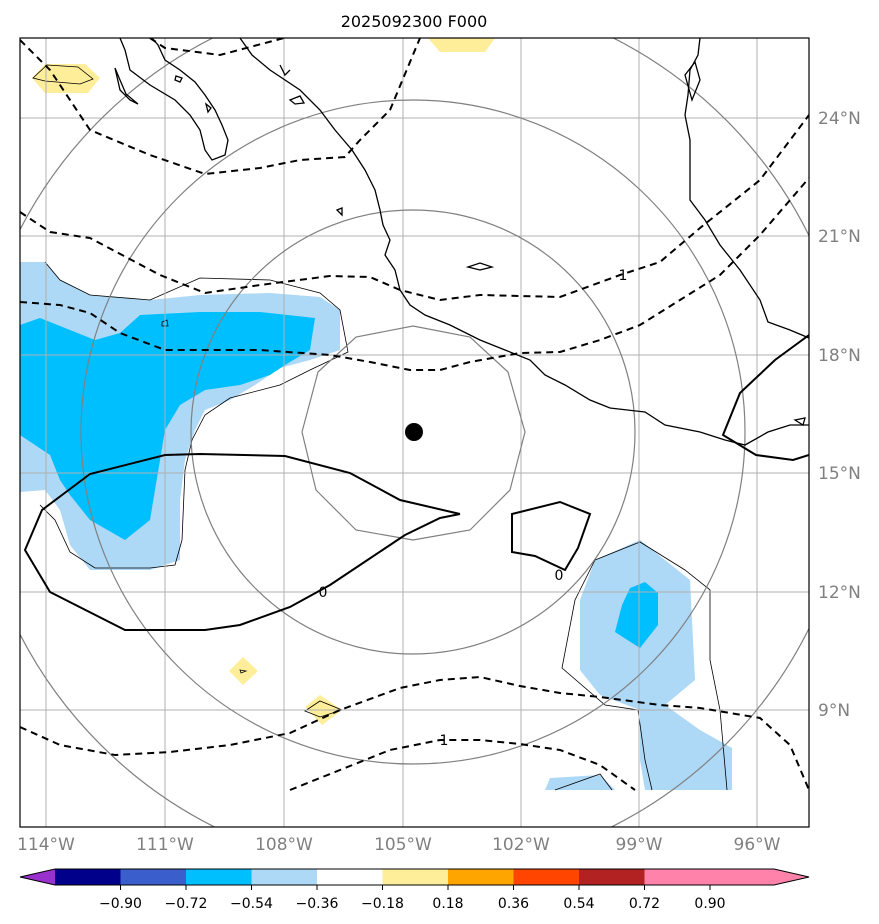 The width and height of the screenshot is (879, 924). Describe the element at coordinates (444, 741) in the screenshot. I see `contour-label-4: 1` at that location.